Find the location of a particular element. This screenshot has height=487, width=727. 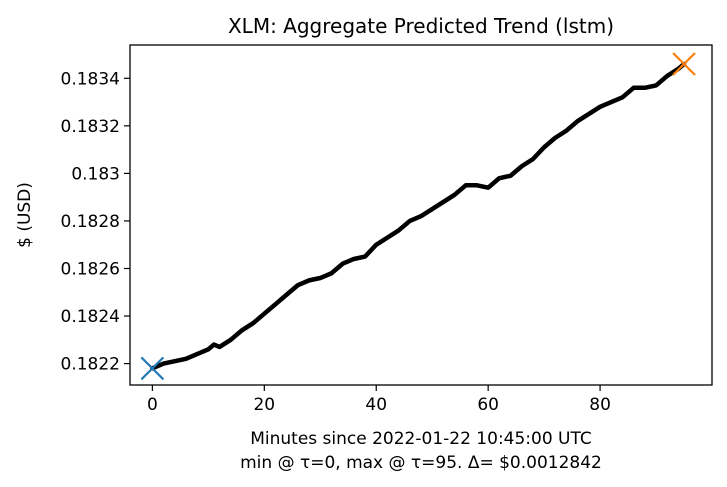

x-tick-label: 40 is located at coordinates (376, 405).